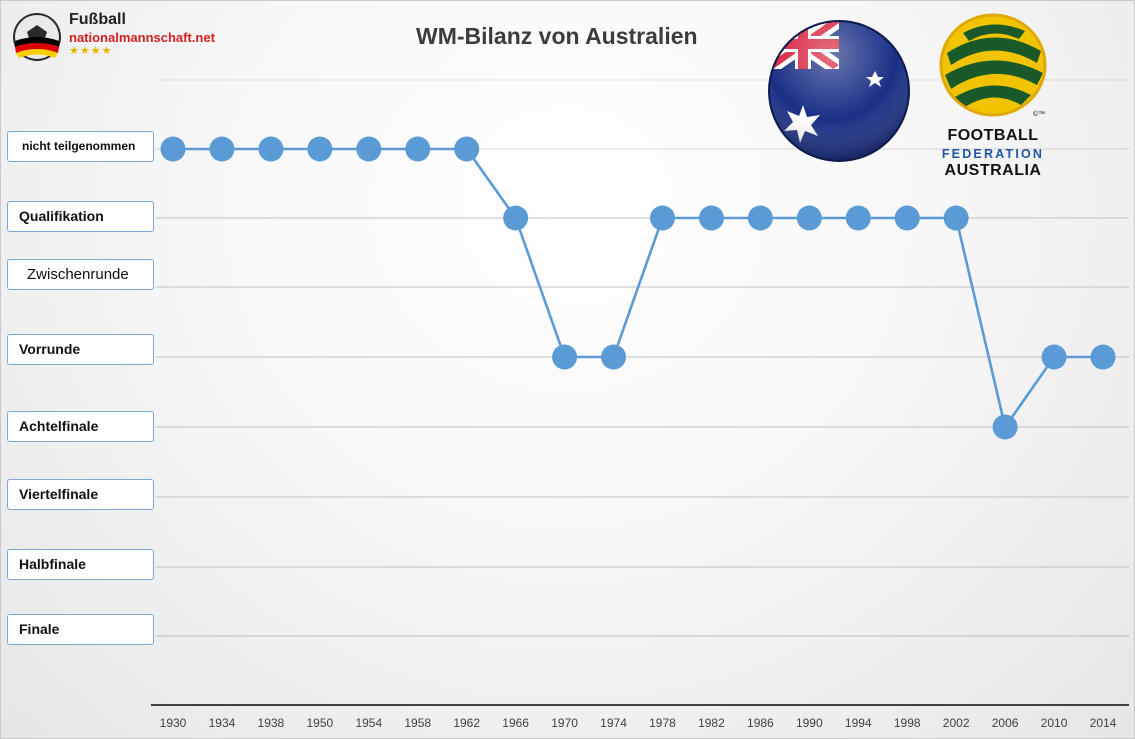  What do you see at coordinates (319, 723) in the screenshot?
I see `x-tick-label: 1950` at bounding box center [319, 723].